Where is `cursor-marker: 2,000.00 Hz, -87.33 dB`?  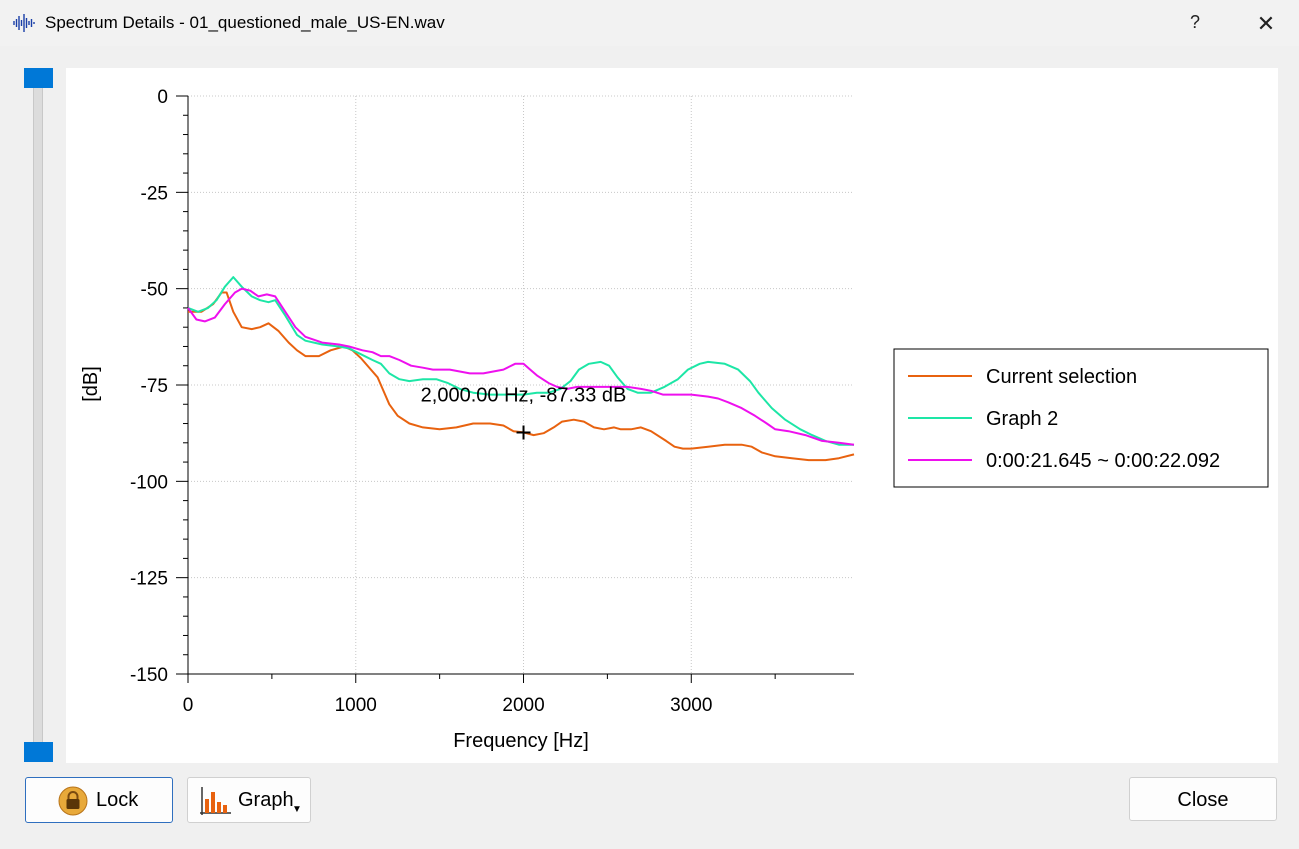
cursor-marker: 2,000.00 Hz, -87.33 dB is located at coordinates (524, 412).